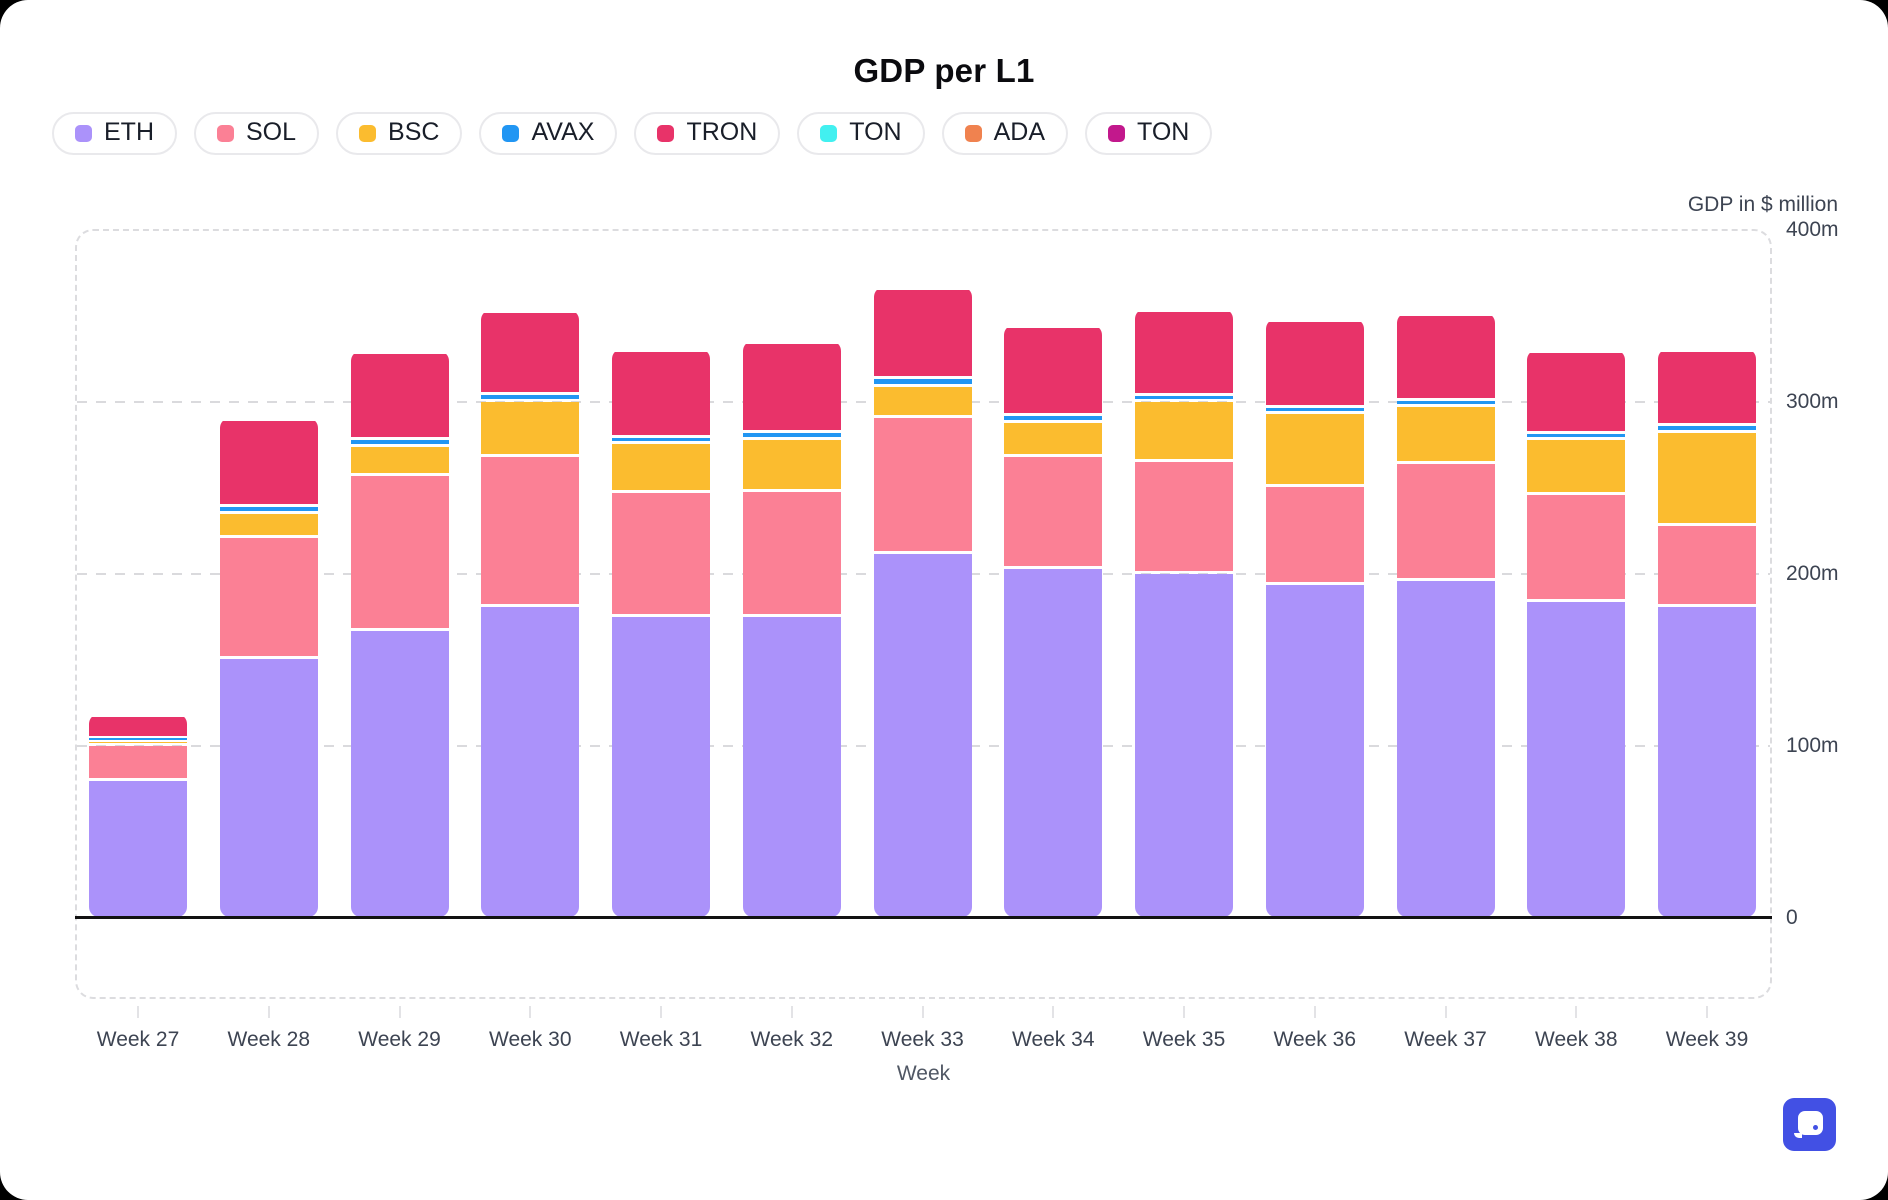 The height and width of the screenshot is (1200, 1888). I want to click on legend-pill-ada-6: ADA, so click(1004, 133).